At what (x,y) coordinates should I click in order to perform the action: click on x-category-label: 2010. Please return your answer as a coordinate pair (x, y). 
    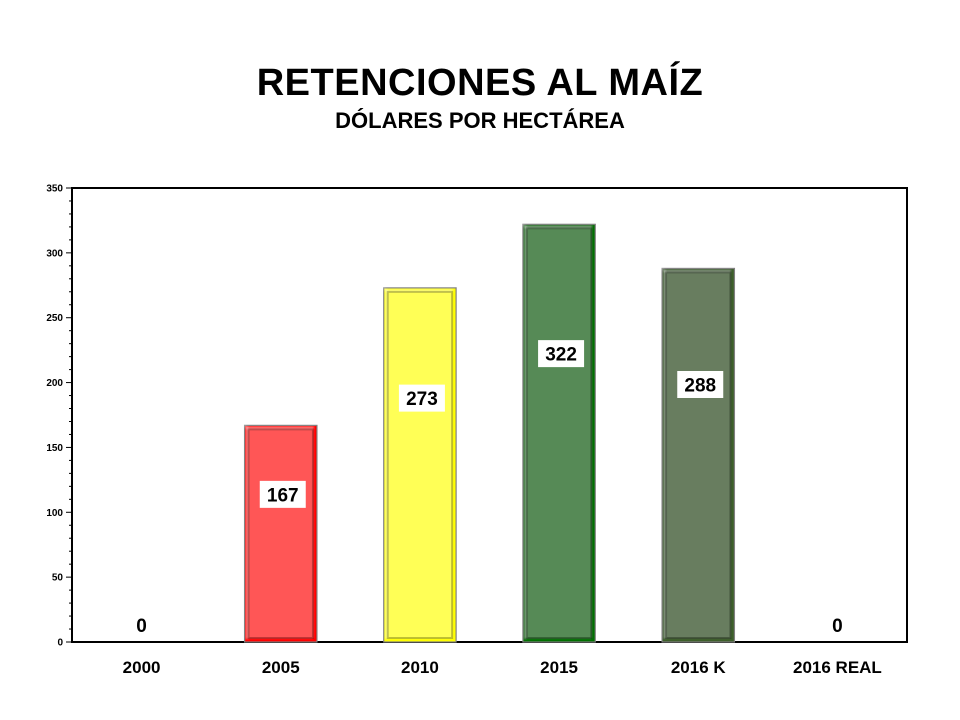
    Looking at the image, I should click on (420, 667).